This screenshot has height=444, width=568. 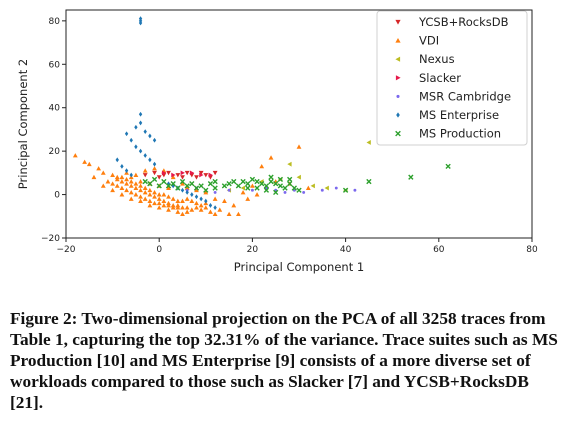 I want to click on x-tick-label: 40, so click(x=346, y=250).